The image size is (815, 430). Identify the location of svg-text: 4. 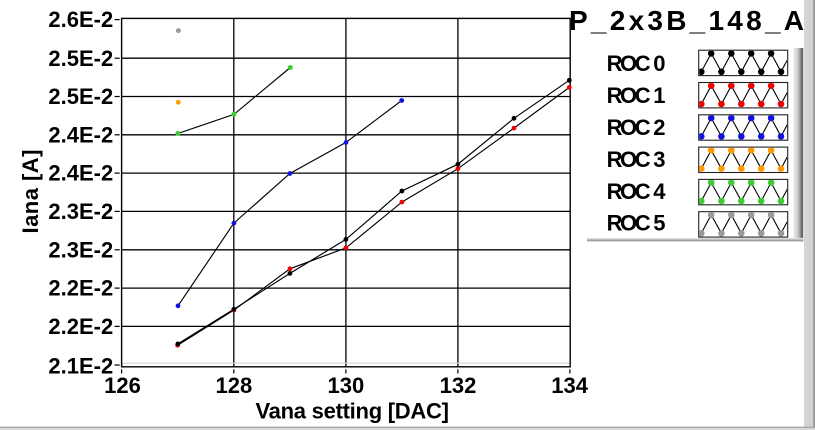
(659, 191).